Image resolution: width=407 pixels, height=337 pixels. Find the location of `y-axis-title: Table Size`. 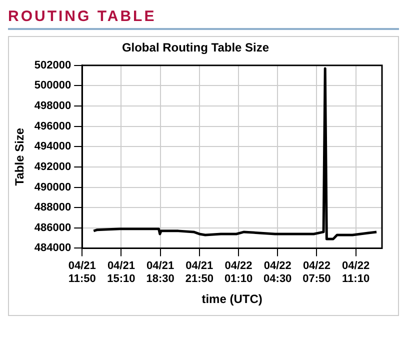

y-axis-title: Table Size is located at coordinates (19, 157).